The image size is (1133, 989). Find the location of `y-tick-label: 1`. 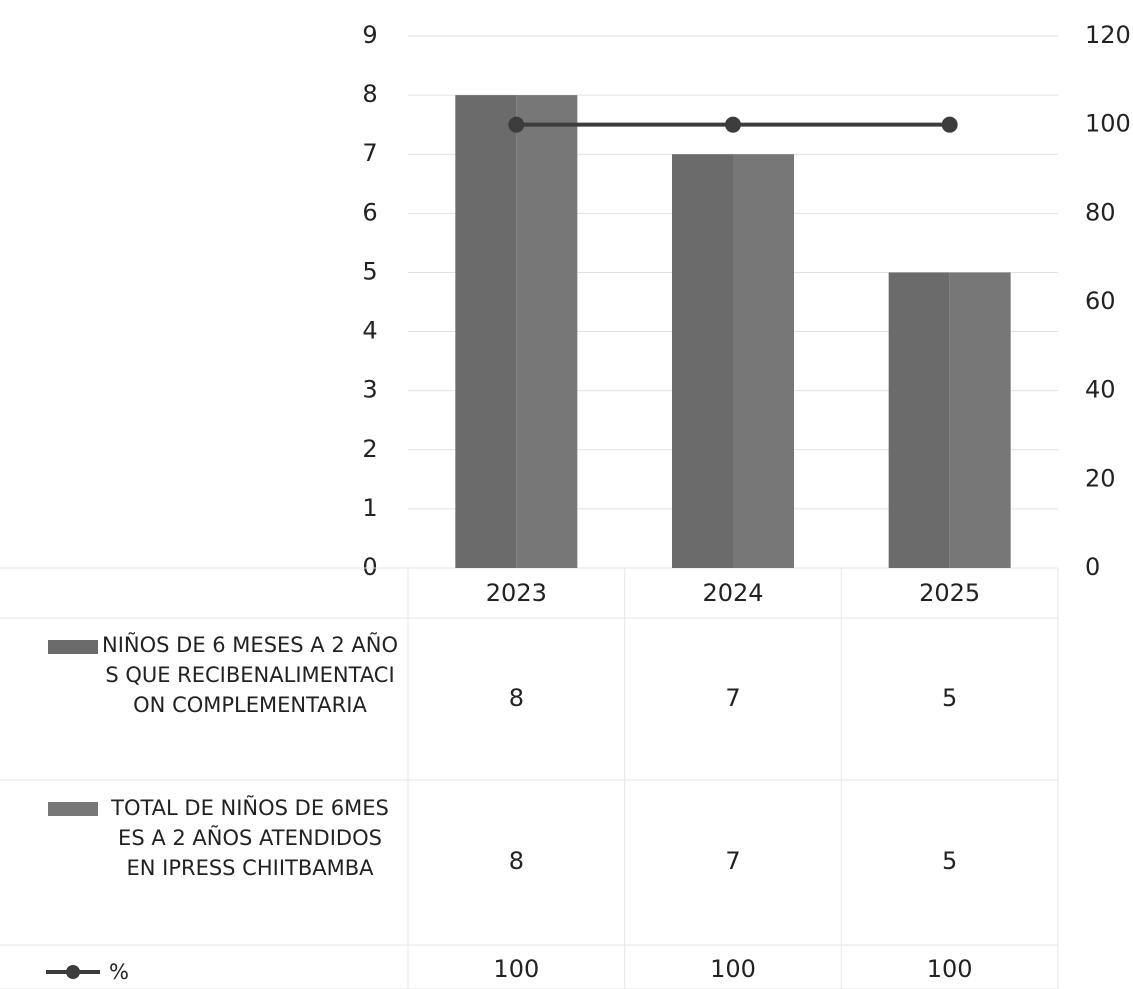

y-tick-label: 1 is located at coordinates (369, 508).